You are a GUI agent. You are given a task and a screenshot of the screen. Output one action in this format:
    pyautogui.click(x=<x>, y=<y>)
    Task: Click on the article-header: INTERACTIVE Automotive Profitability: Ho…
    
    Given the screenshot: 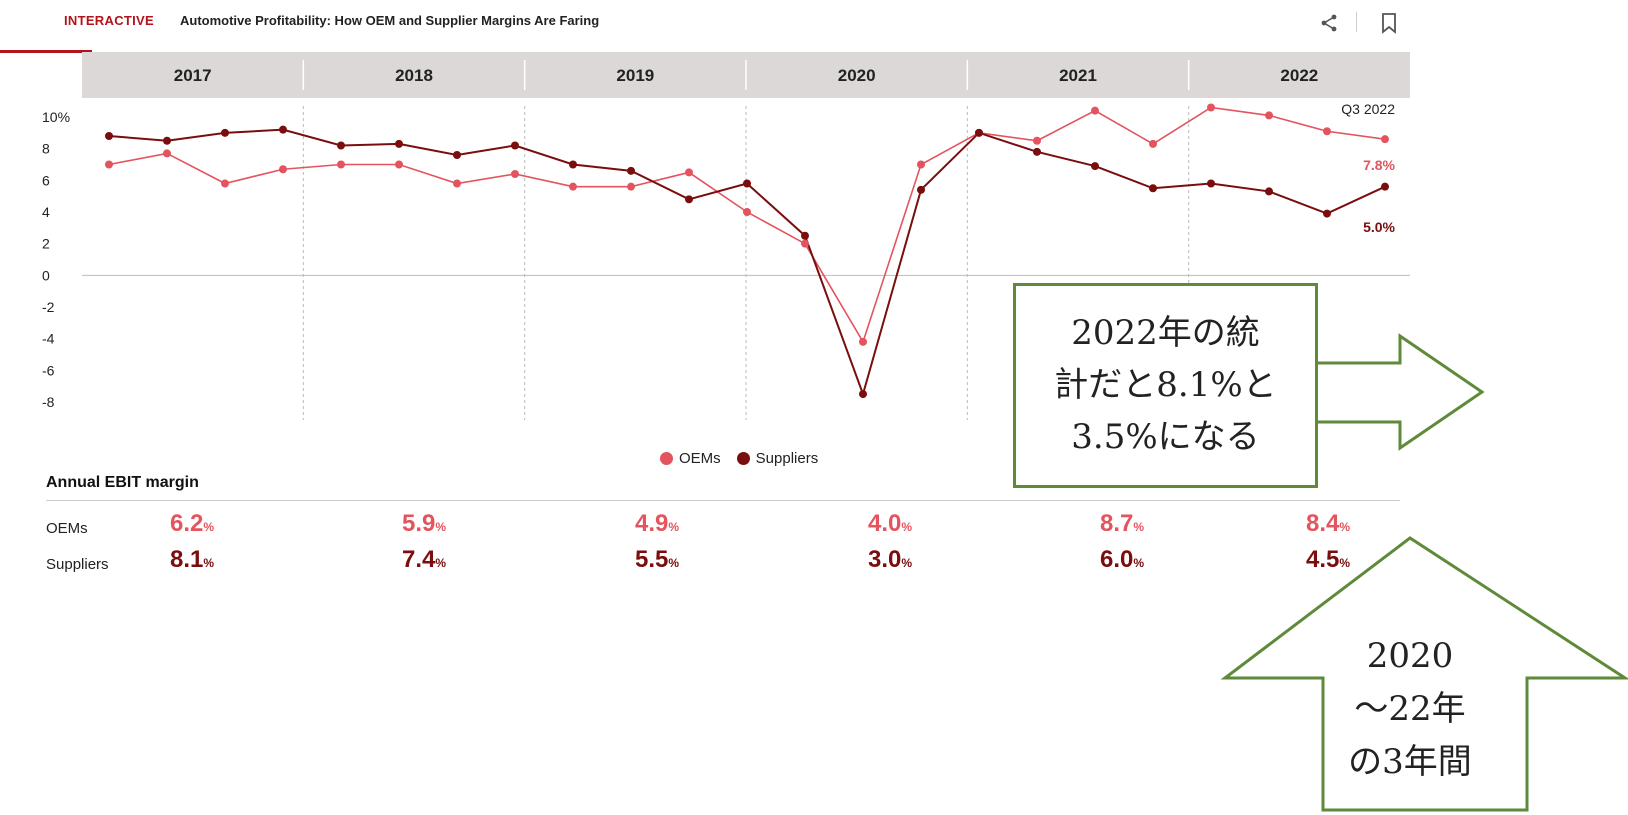 What is the action you would take?
    pyautogui.click(x=700, y=23)
    